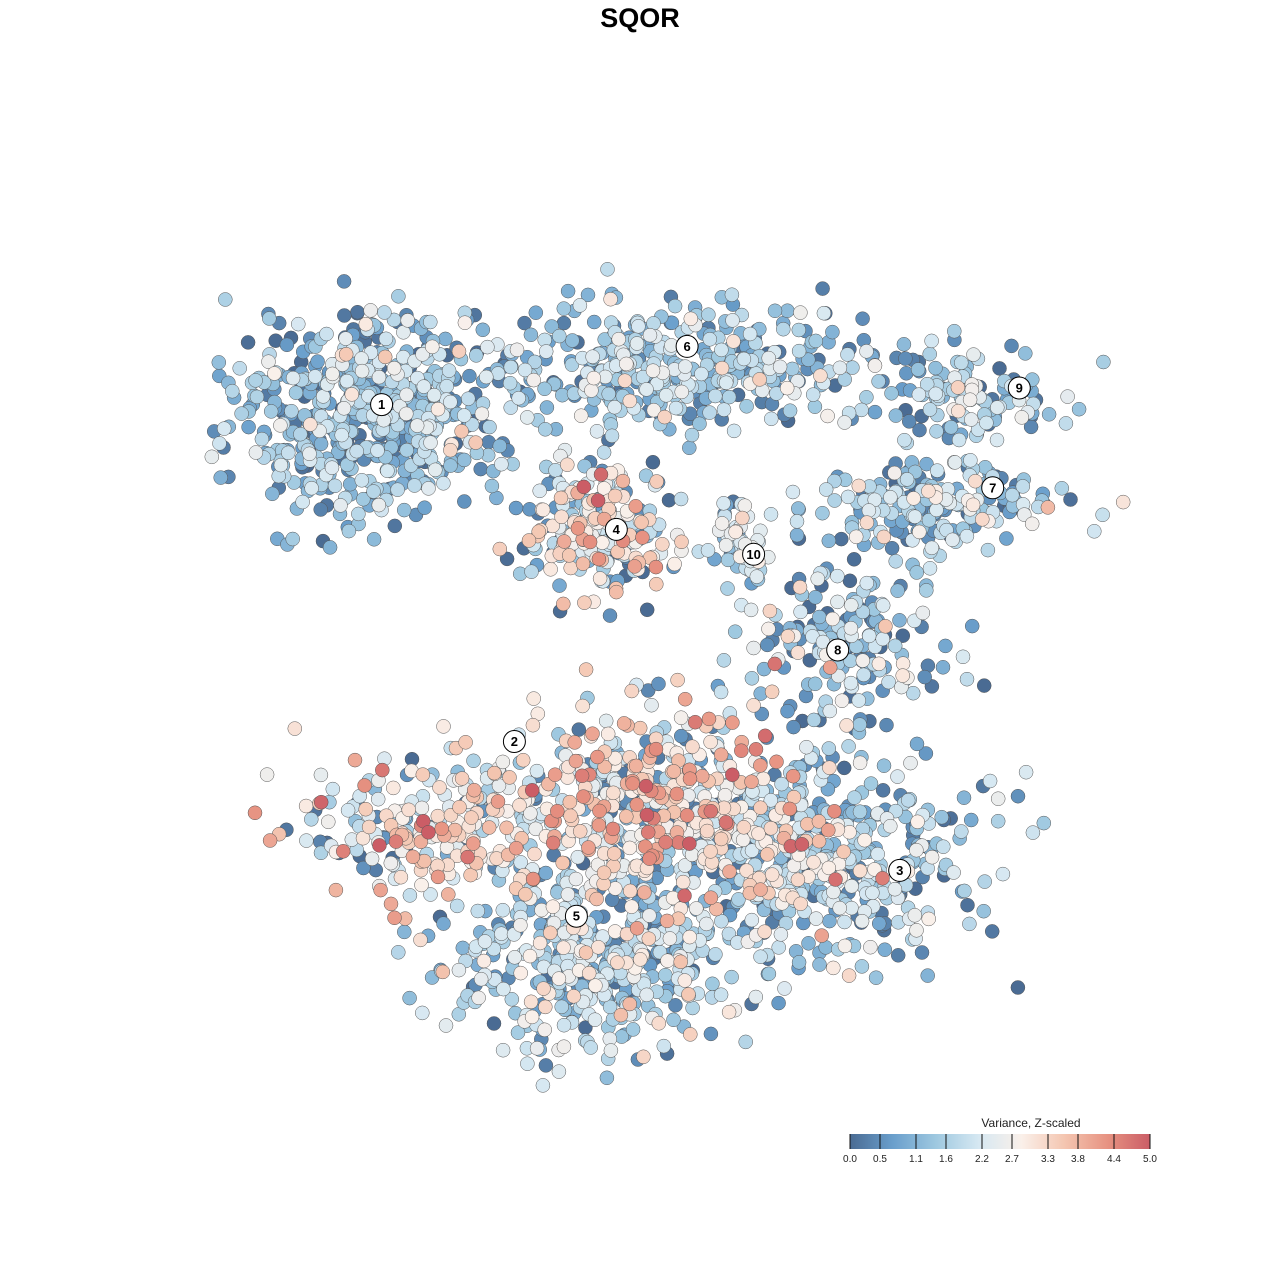 This screenshot has height=1280, width=1280. I want to click on cluster-label: 4, so click(616, 529).